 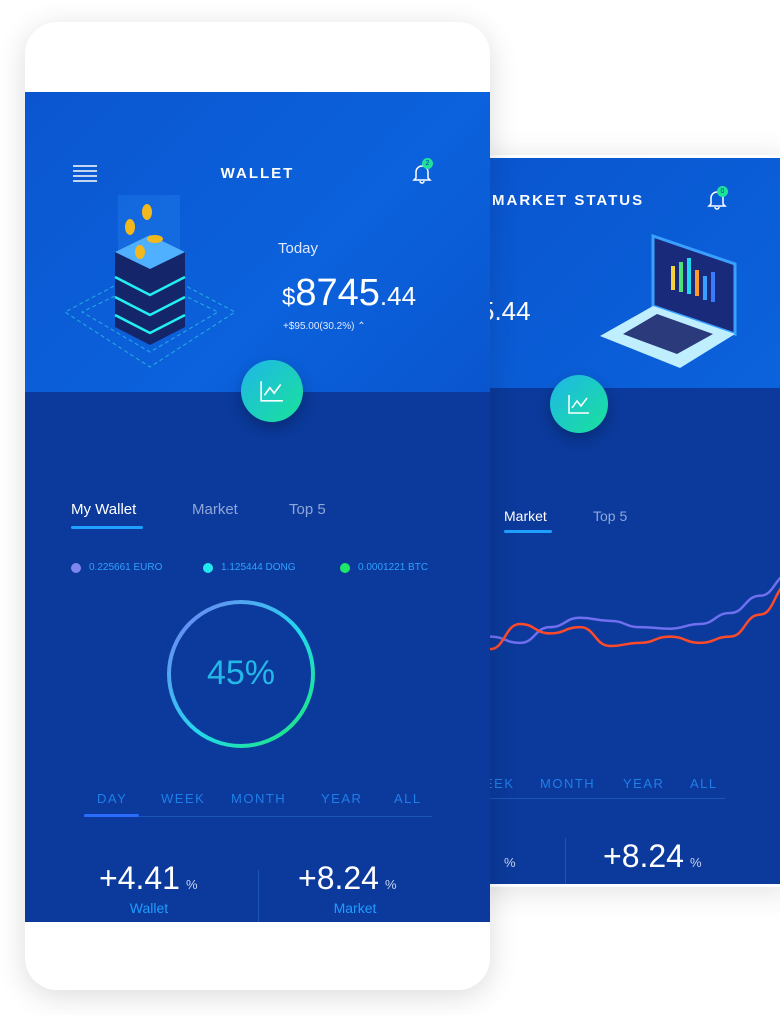 What do you see at coordinates (422, 173) in the screenshot?
I see `bell-icon: 2` at bounding box center [422, 173].